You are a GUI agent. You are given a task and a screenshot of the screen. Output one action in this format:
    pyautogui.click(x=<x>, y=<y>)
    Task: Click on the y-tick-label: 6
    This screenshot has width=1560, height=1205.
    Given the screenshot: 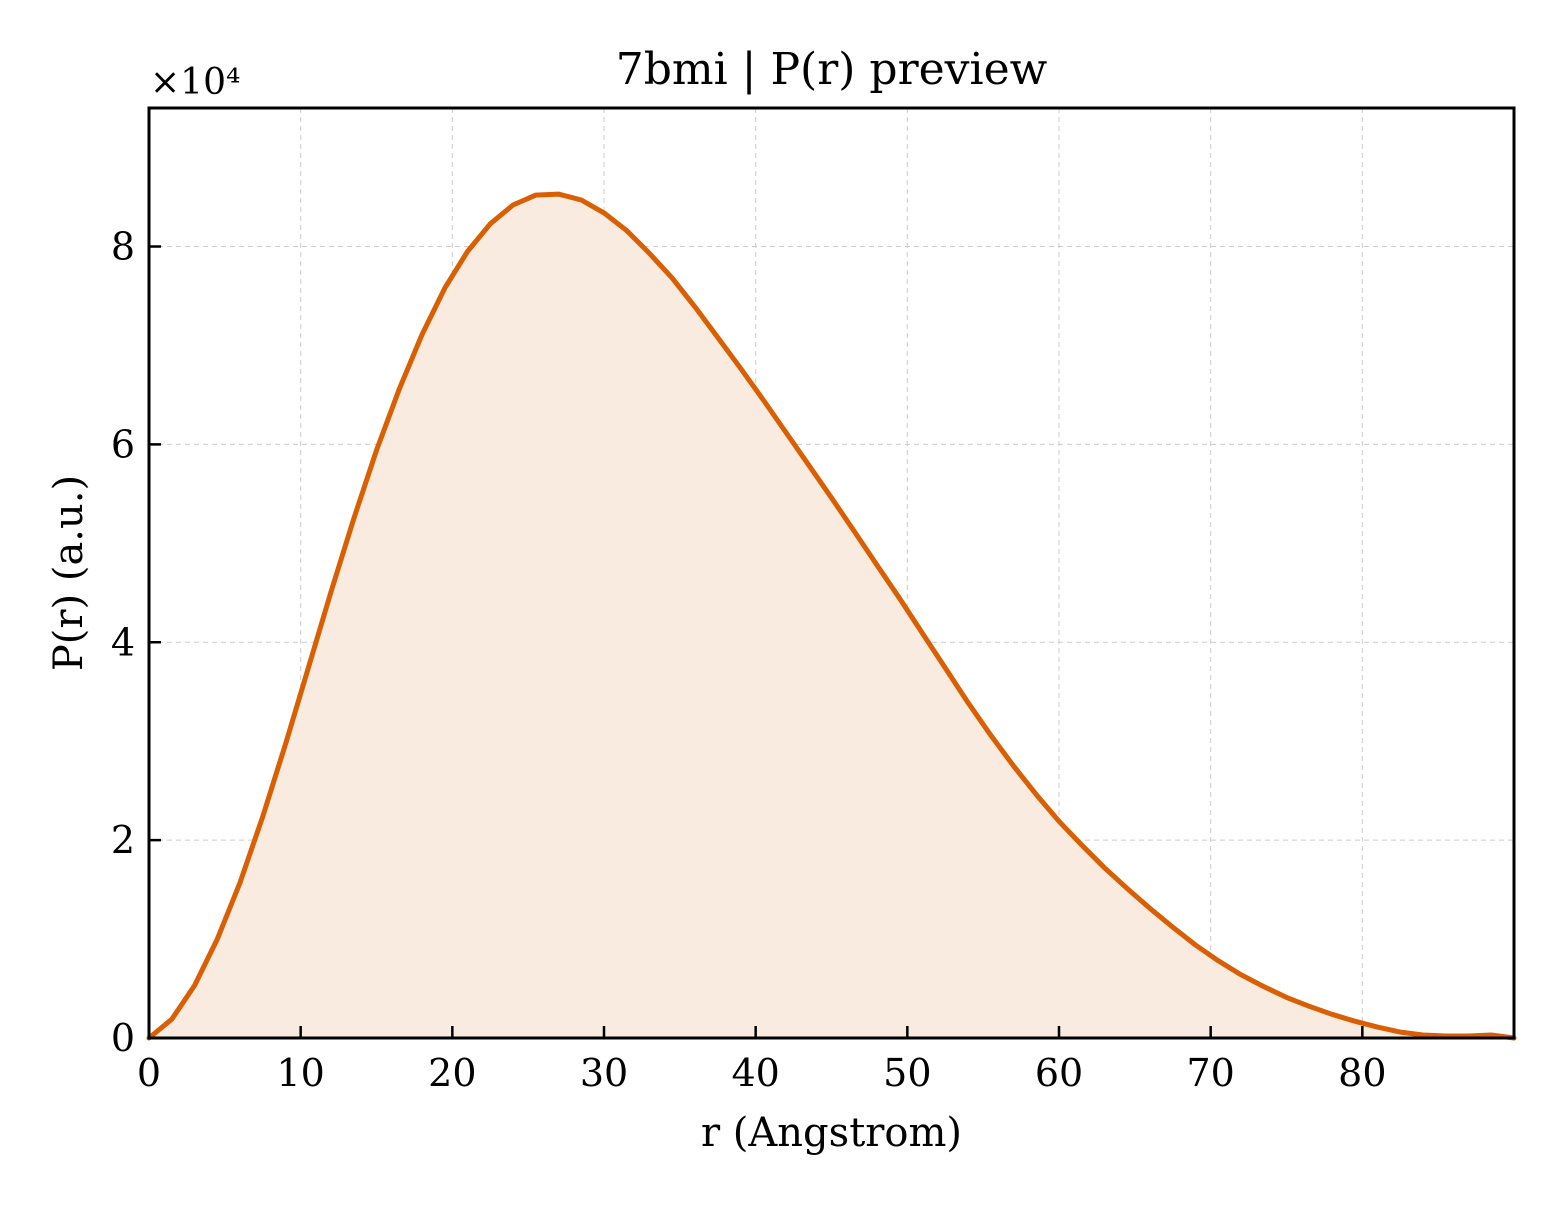 What is the action you would take?
    pyautogui.click(x=123, y=444)
    